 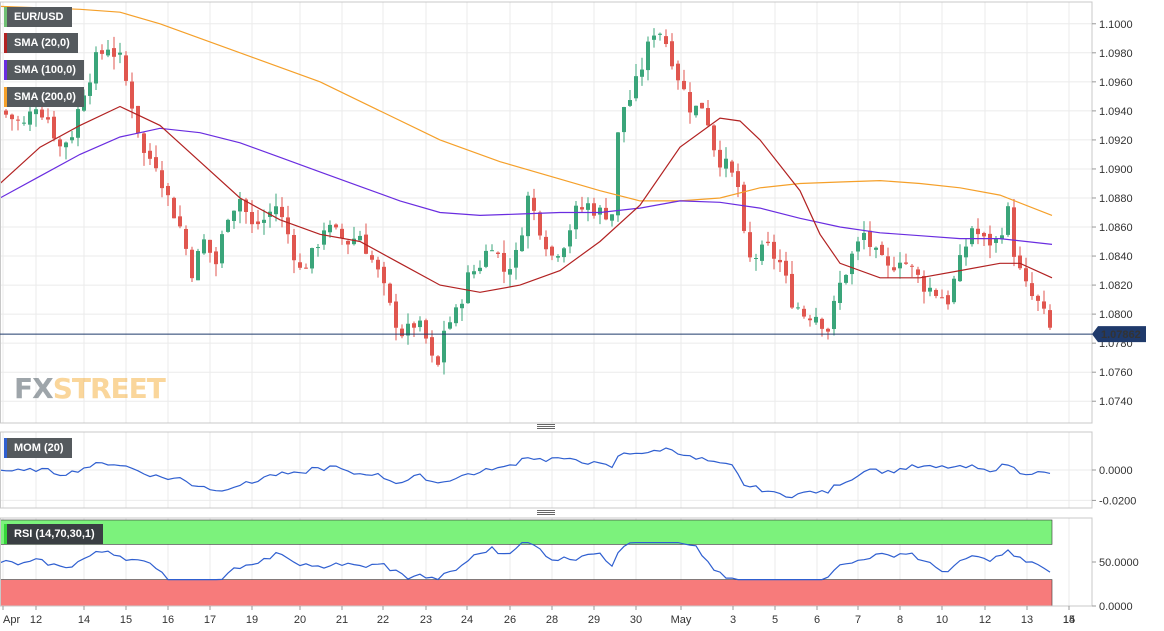 What do you see at coordinates (210, 620) in the screenshot?
I see `x-tick-label: 17` at bounding box center [210, 620].